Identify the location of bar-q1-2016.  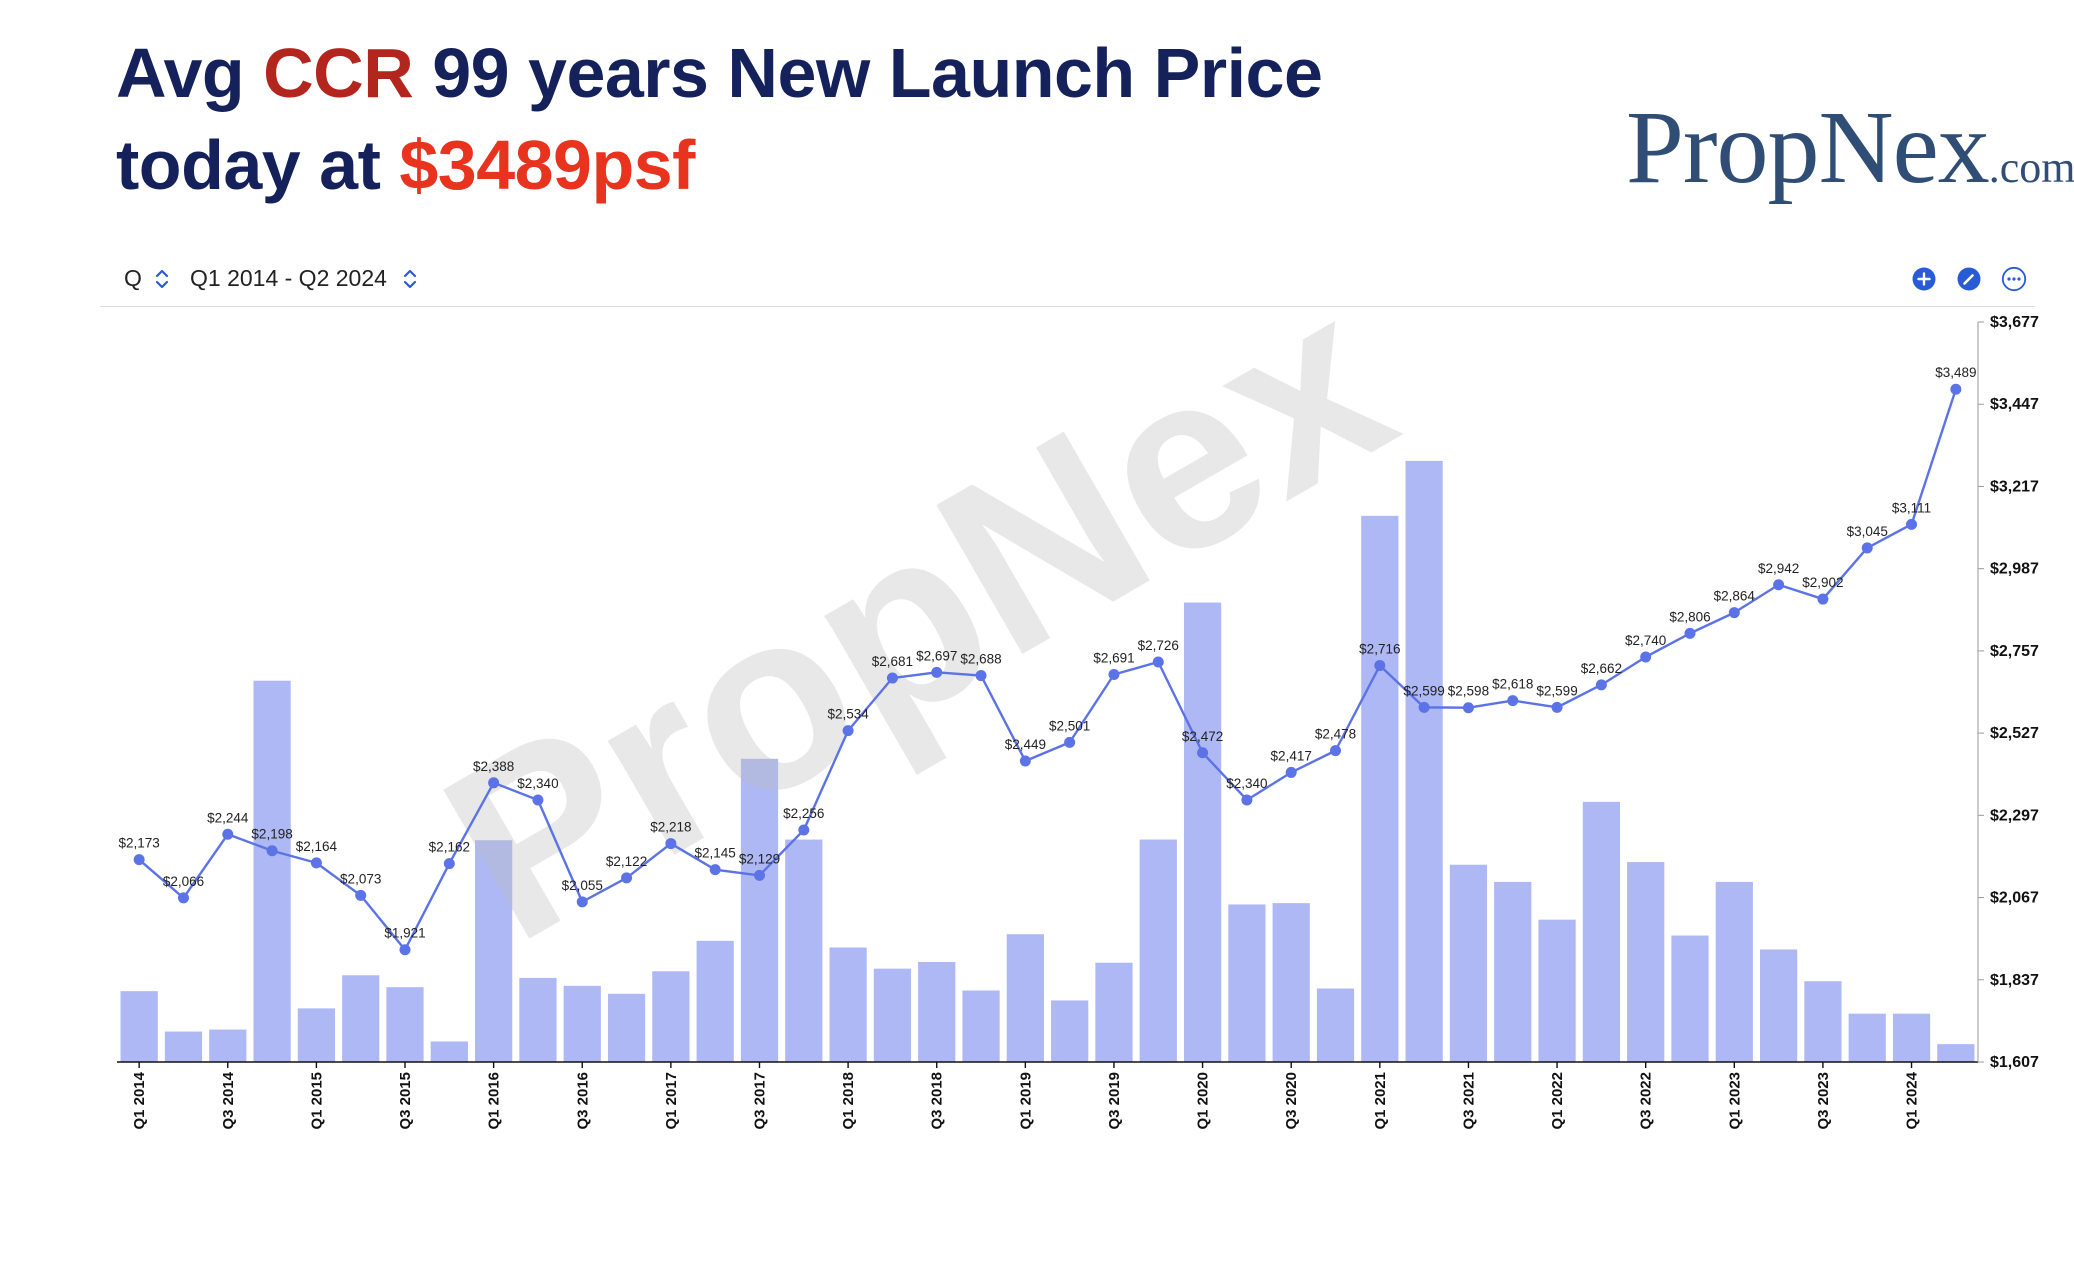
(494, 951).